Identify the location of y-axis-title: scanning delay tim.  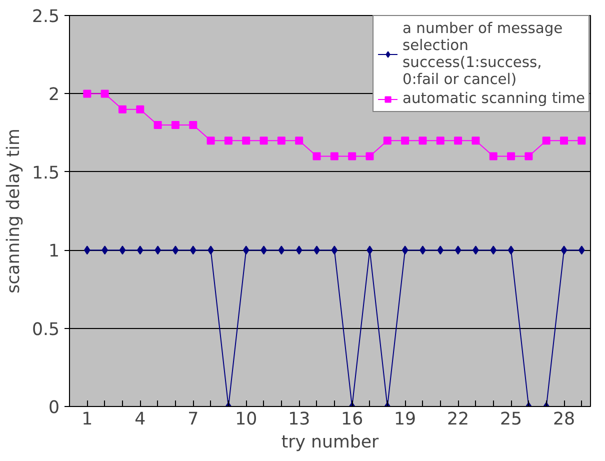
(14, 211).